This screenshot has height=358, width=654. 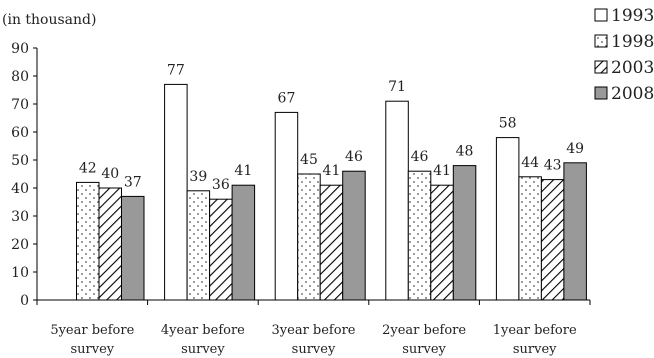 What do you see at coordinates (632, 94) in the screenshot?
I see `legend-label: 2008` at bounding box center [632, 94].